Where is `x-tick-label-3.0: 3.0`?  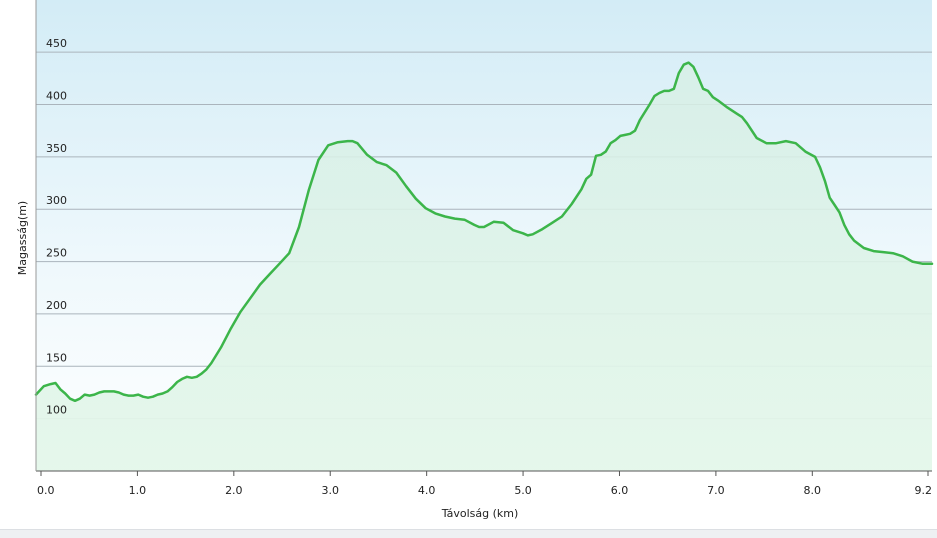 x-tick-label-3.0: 3.0 is located at coordinates (330, 490).